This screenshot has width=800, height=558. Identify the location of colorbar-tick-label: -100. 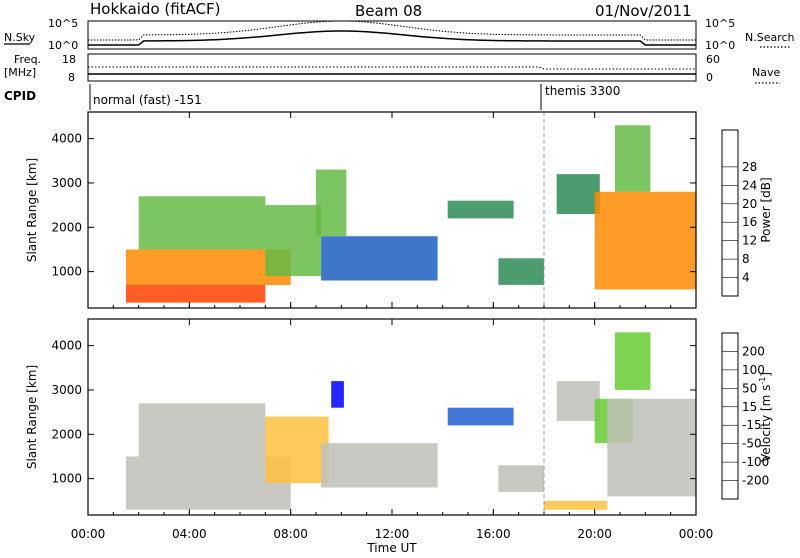
(755, 462).